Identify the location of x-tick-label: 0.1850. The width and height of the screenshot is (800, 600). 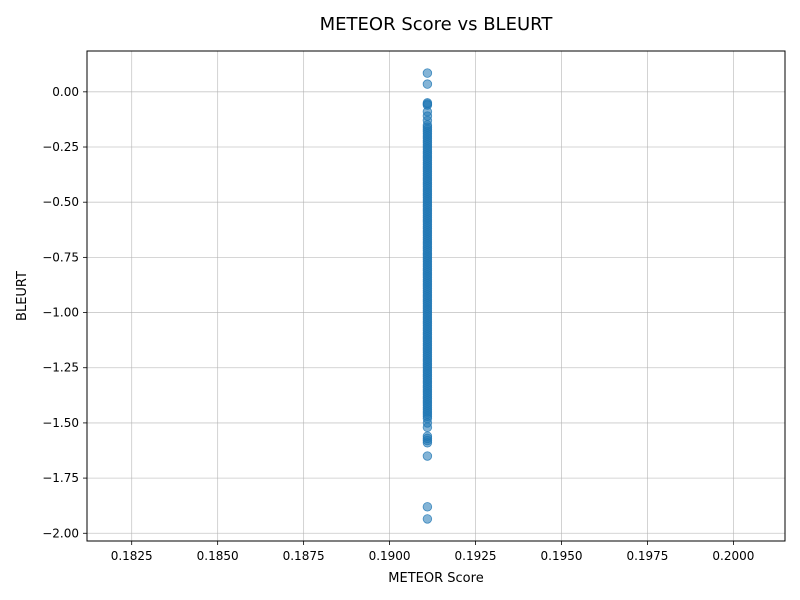
(218, 556).